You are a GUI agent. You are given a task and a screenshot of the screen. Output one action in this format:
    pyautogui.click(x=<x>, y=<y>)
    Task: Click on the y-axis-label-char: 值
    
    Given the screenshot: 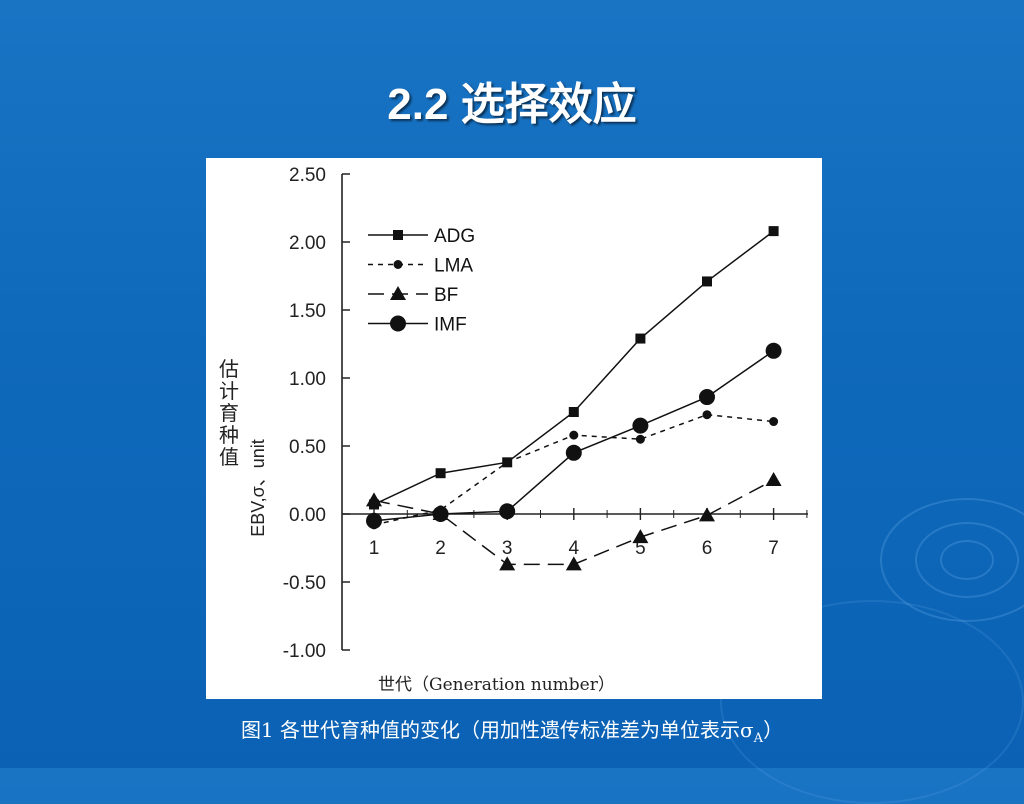 What is the action you would take?
    pyautogui.click(x=229, y=457)
    